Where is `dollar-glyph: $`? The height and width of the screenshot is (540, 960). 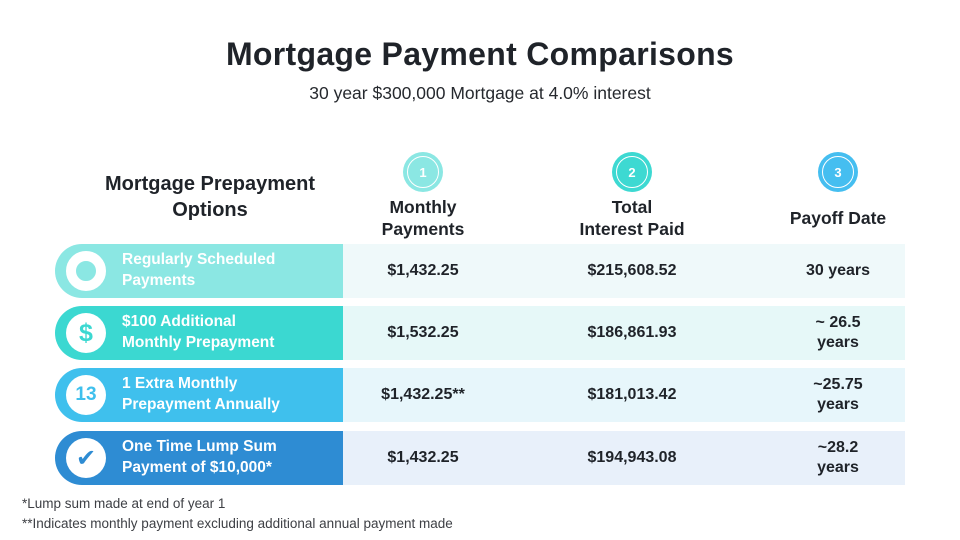 dollar-glyph: $ is located at coordinates (86, 332).